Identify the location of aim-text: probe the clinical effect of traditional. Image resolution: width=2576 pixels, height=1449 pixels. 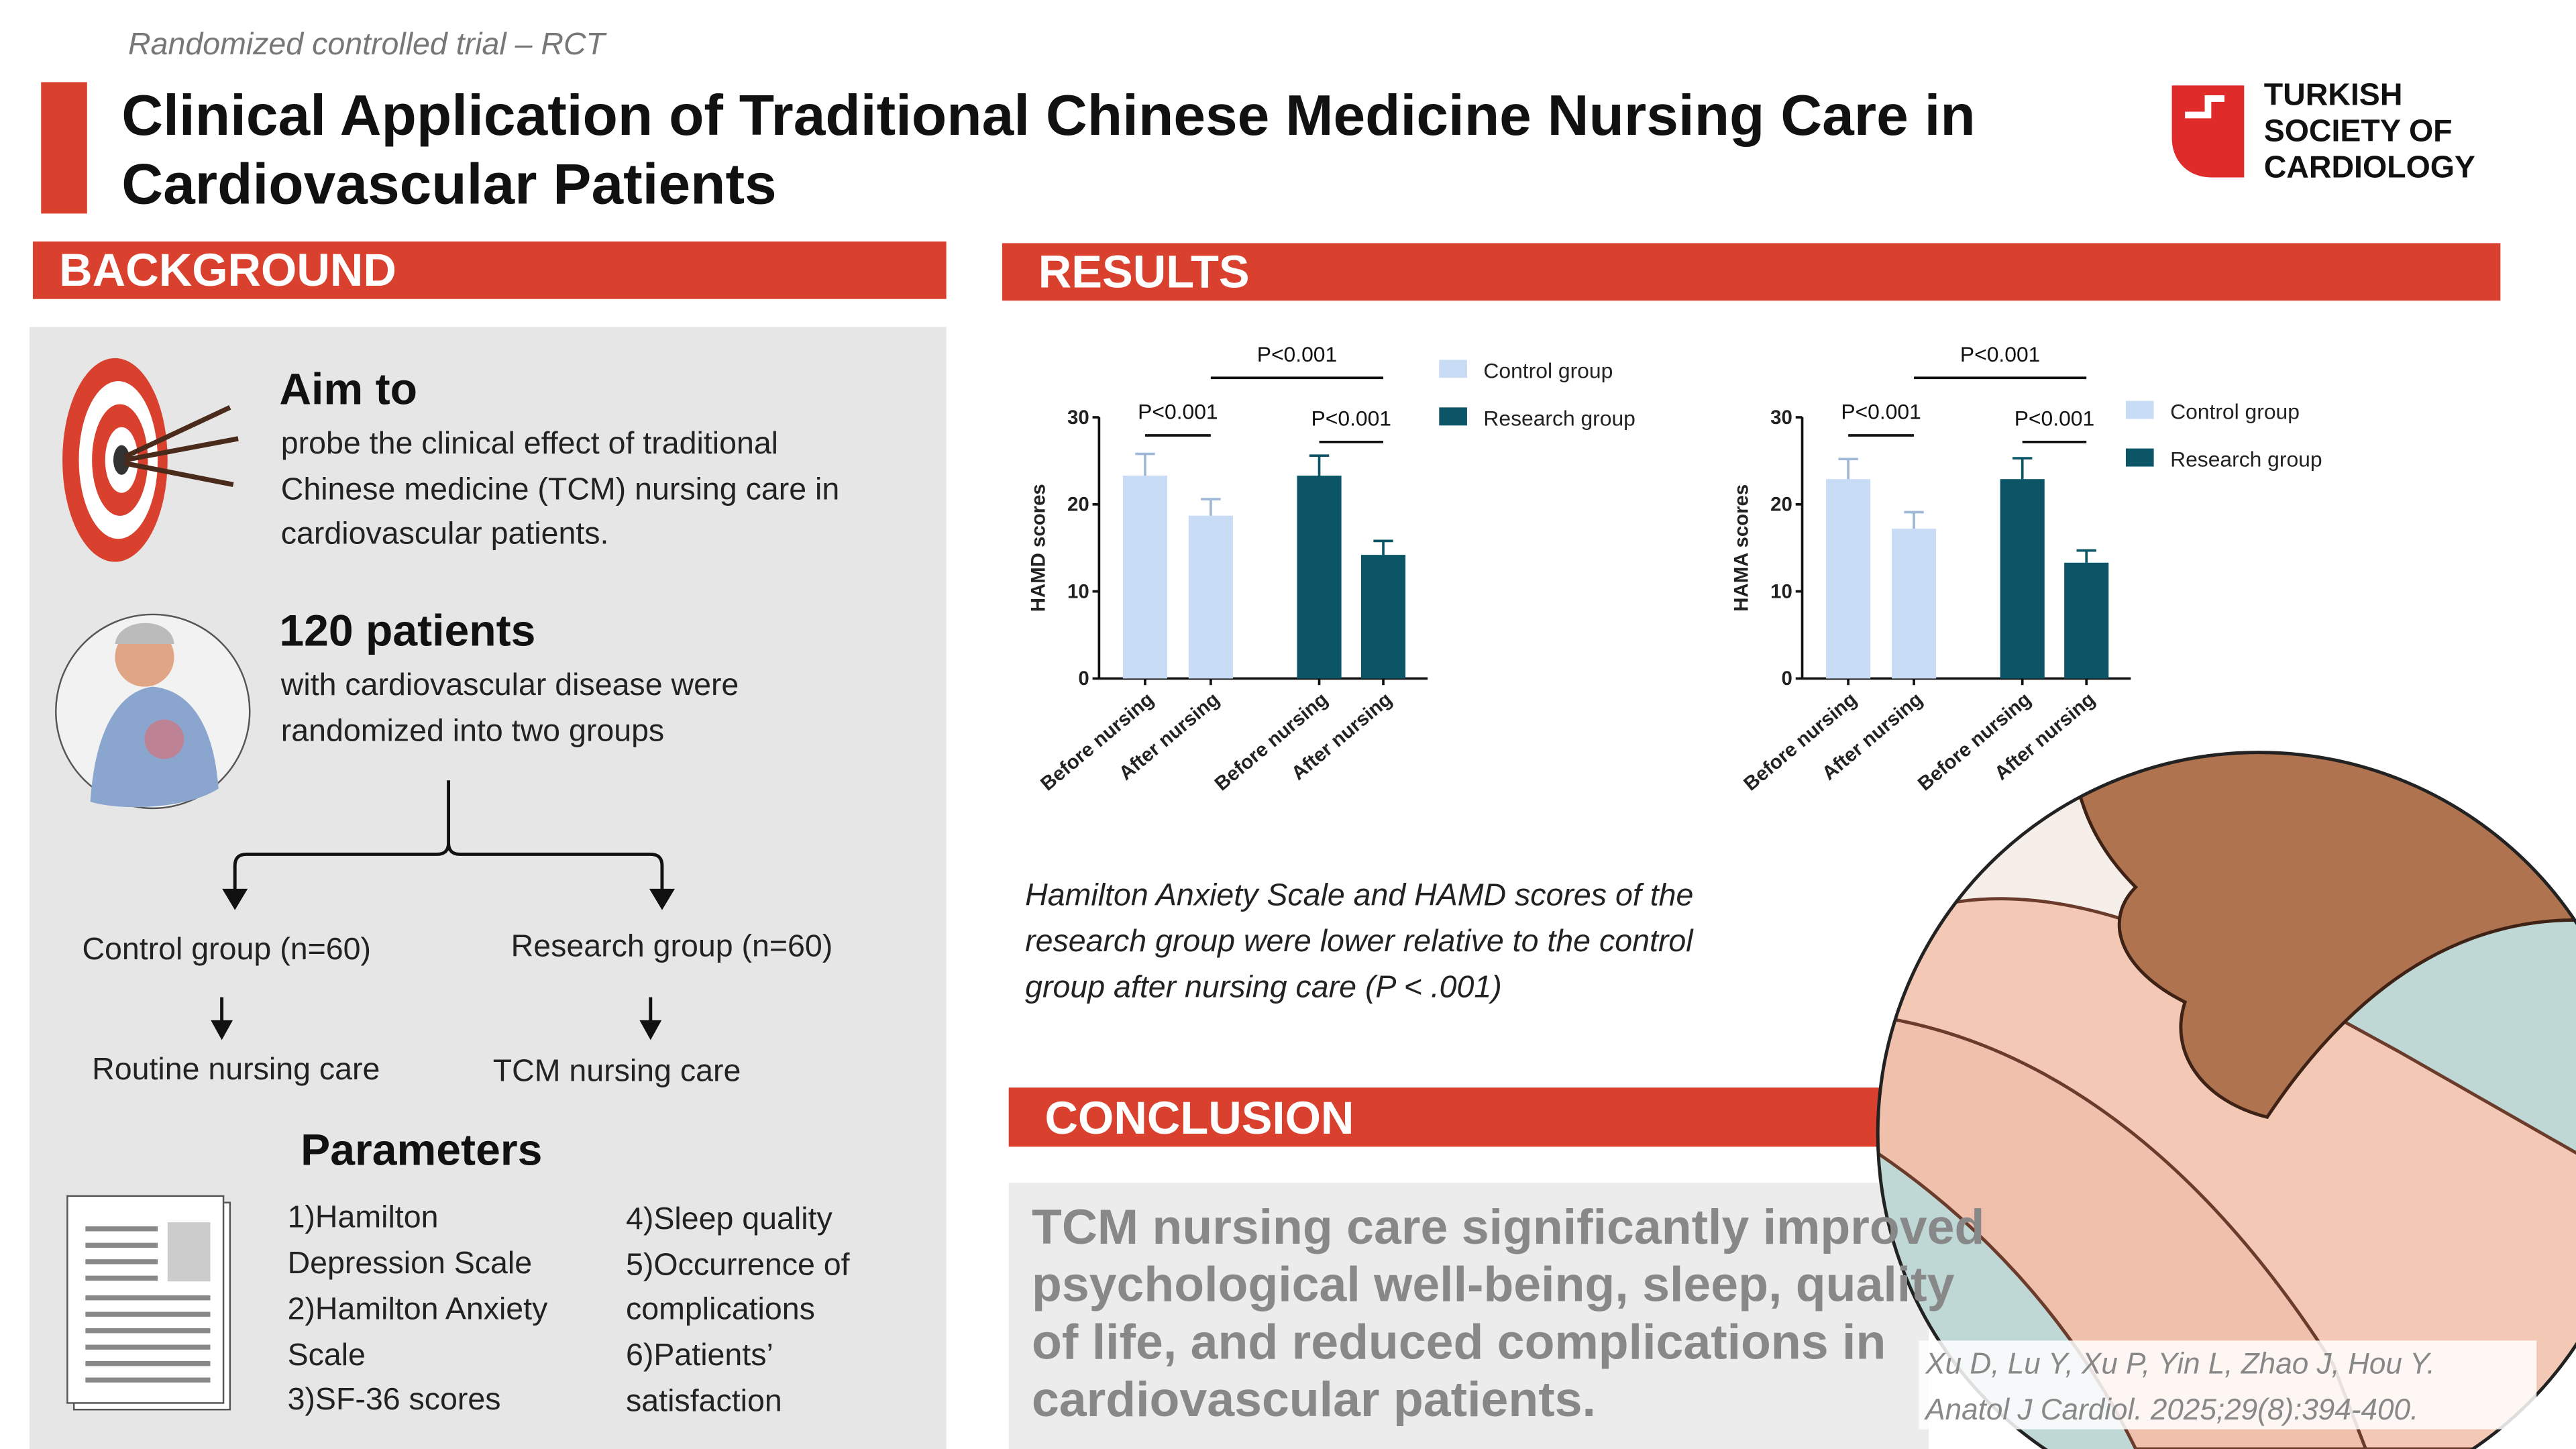
(529, 442).